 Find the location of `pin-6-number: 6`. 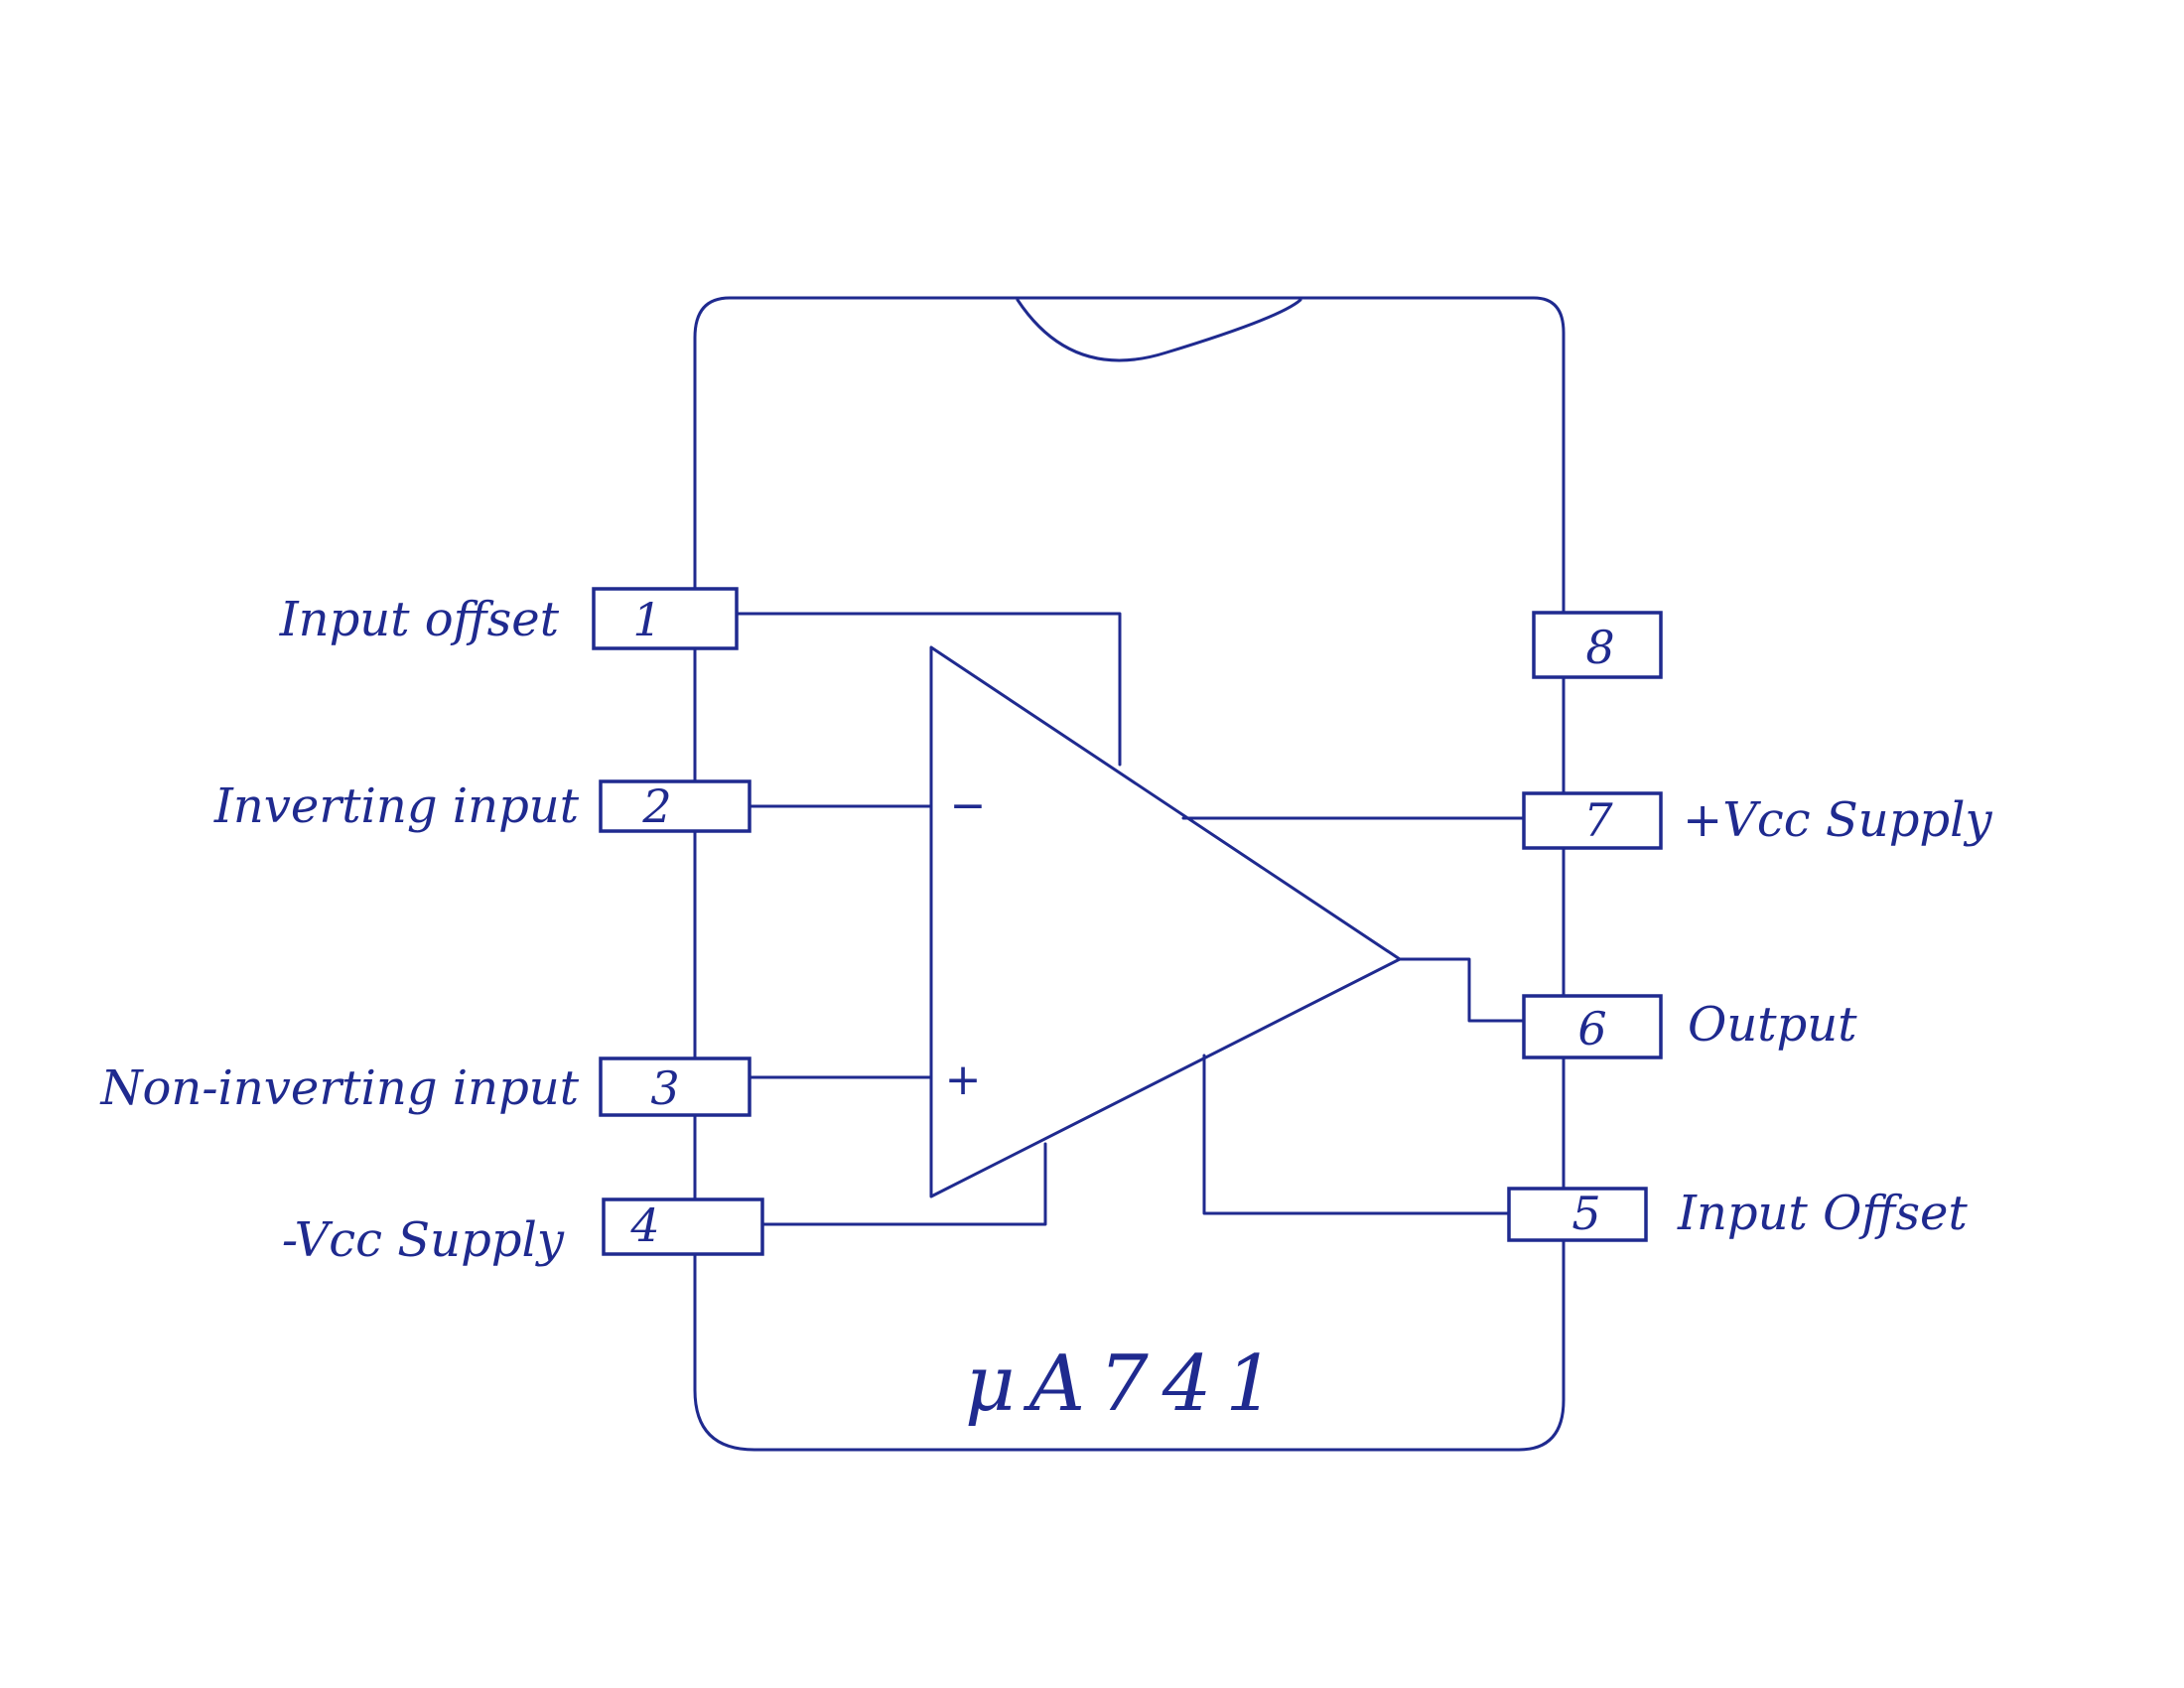

pin-6-number: 6 is located at coordinates (1591, 1028).